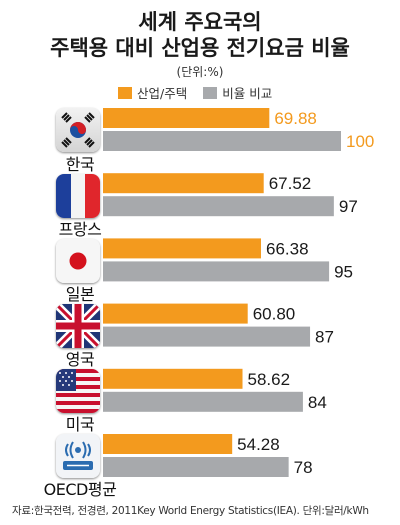  Describe the element at coordinates (360, 141) in the screenshot. I see `value-label-compare-0: 100` at that location.